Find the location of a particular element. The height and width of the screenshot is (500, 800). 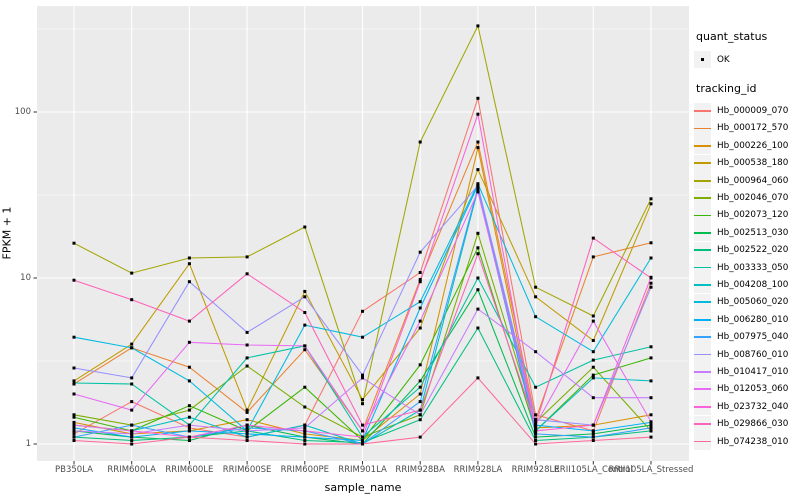

legend-item-Hb_029866_030: Hb_029866_030 is located at coordinates (746, 424).